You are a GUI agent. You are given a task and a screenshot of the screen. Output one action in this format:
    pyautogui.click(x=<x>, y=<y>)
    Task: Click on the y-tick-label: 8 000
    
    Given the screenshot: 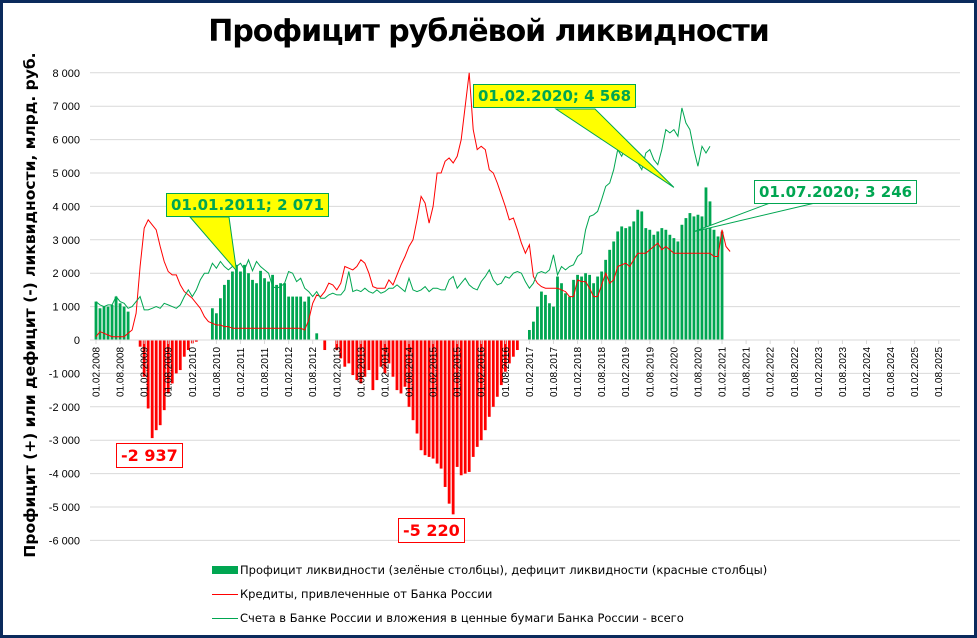 What is the action you would take?
    pyautogui.click(x=66, y=74)
    